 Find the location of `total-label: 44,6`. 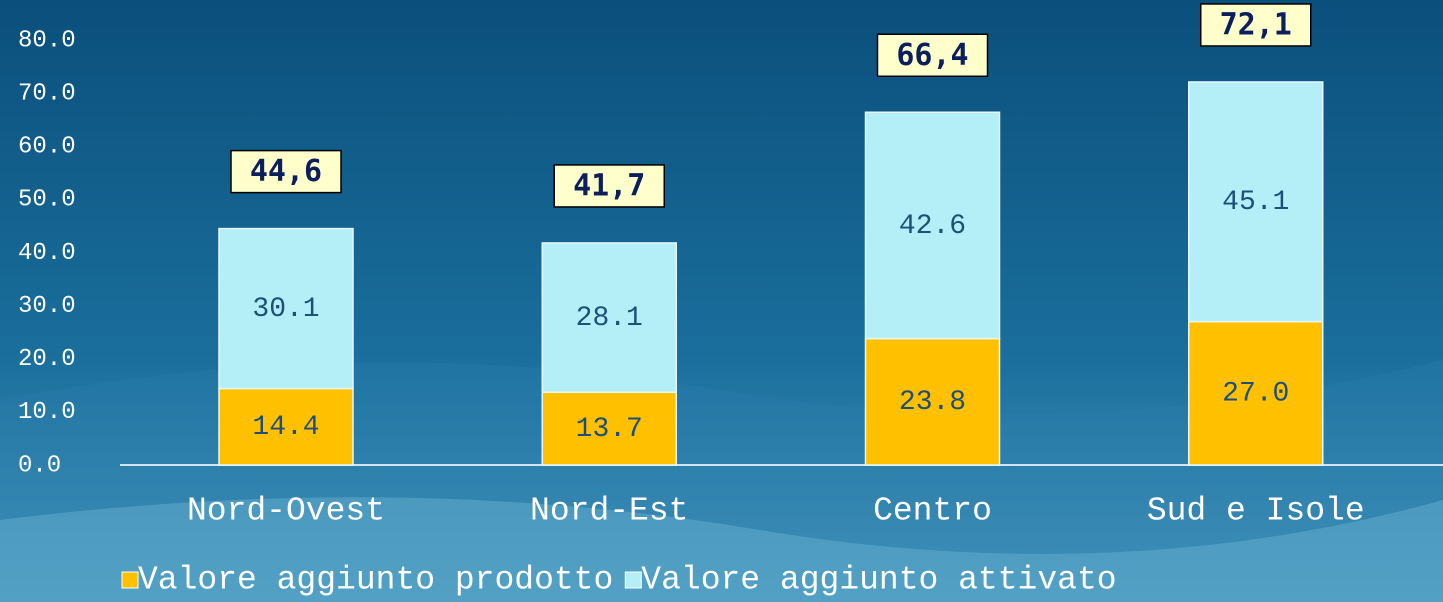

total-label: 44,6 is located at coordinates (286, 171).